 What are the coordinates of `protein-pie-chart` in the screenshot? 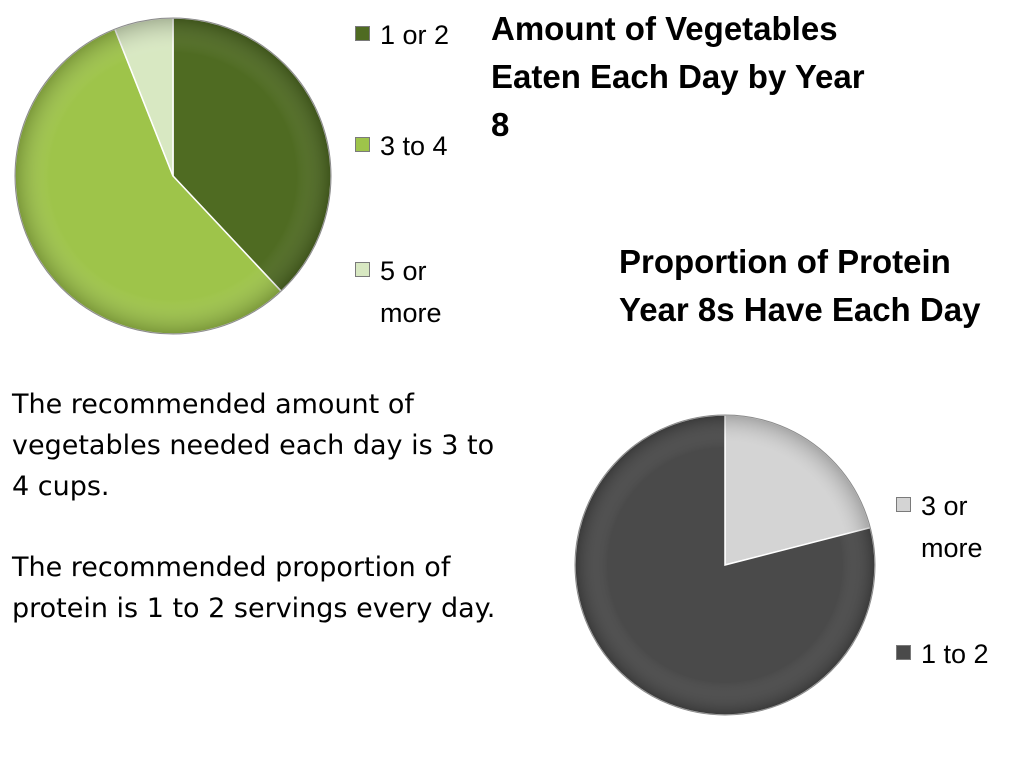 It's located at (725, 565).